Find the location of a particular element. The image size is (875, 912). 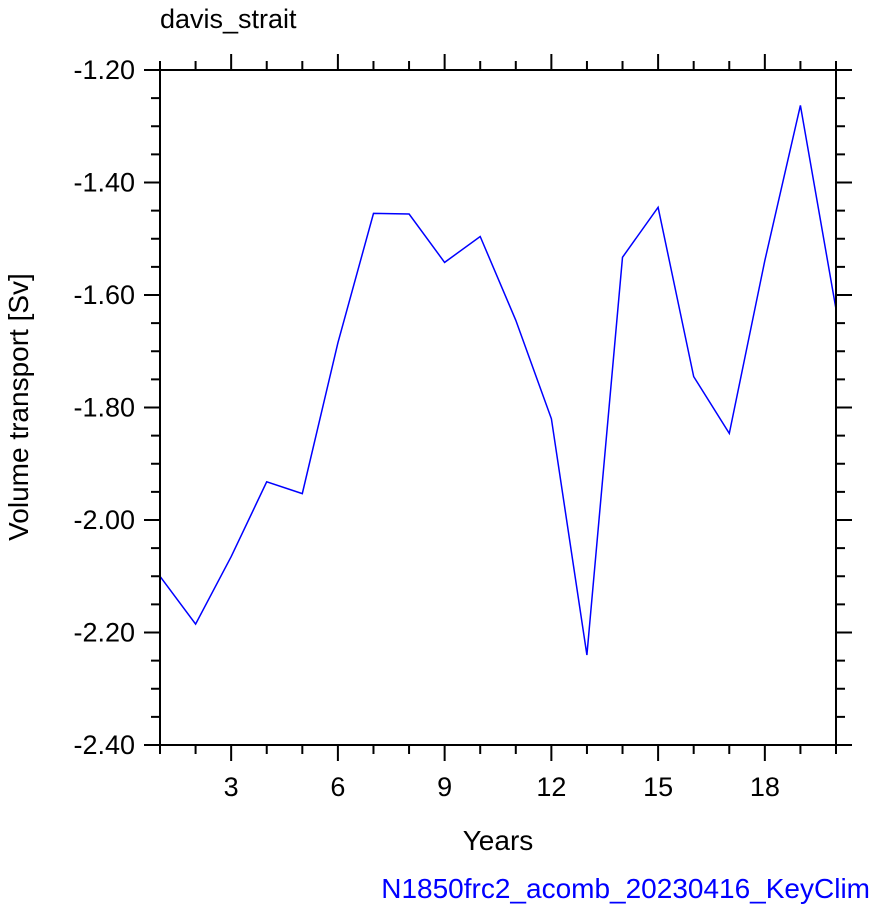

run-id-label: N1850frc2_acomb_20230416_KeyClim is located at coordinates (625, 888).